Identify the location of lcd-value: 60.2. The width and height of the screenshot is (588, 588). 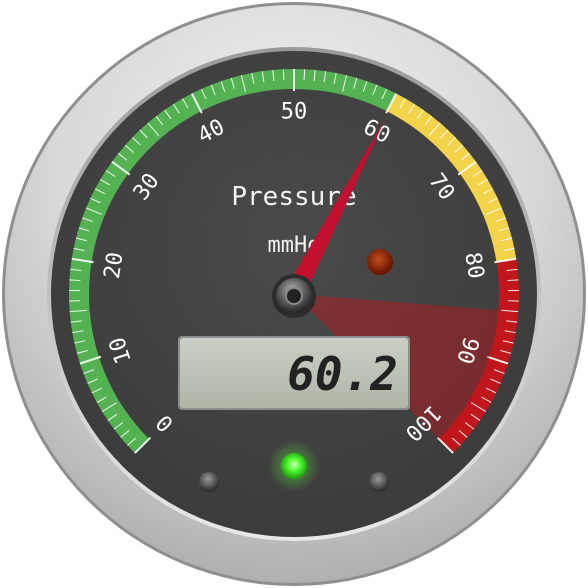
(342, 374).